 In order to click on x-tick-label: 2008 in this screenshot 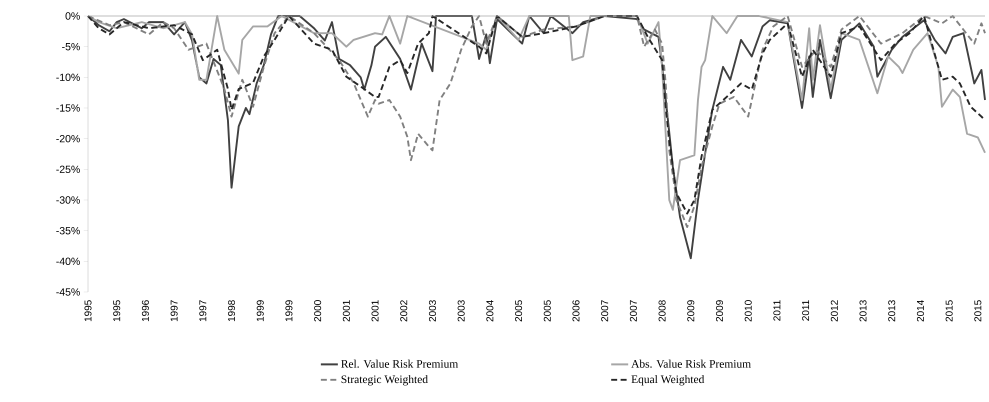, I will do `click(662, 311)`.